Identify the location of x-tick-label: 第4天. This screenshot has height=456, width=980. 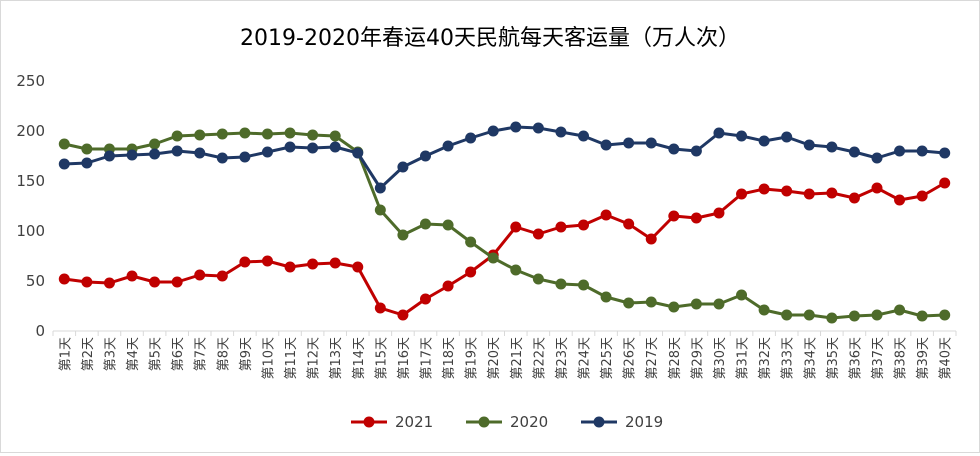
(133, 354).